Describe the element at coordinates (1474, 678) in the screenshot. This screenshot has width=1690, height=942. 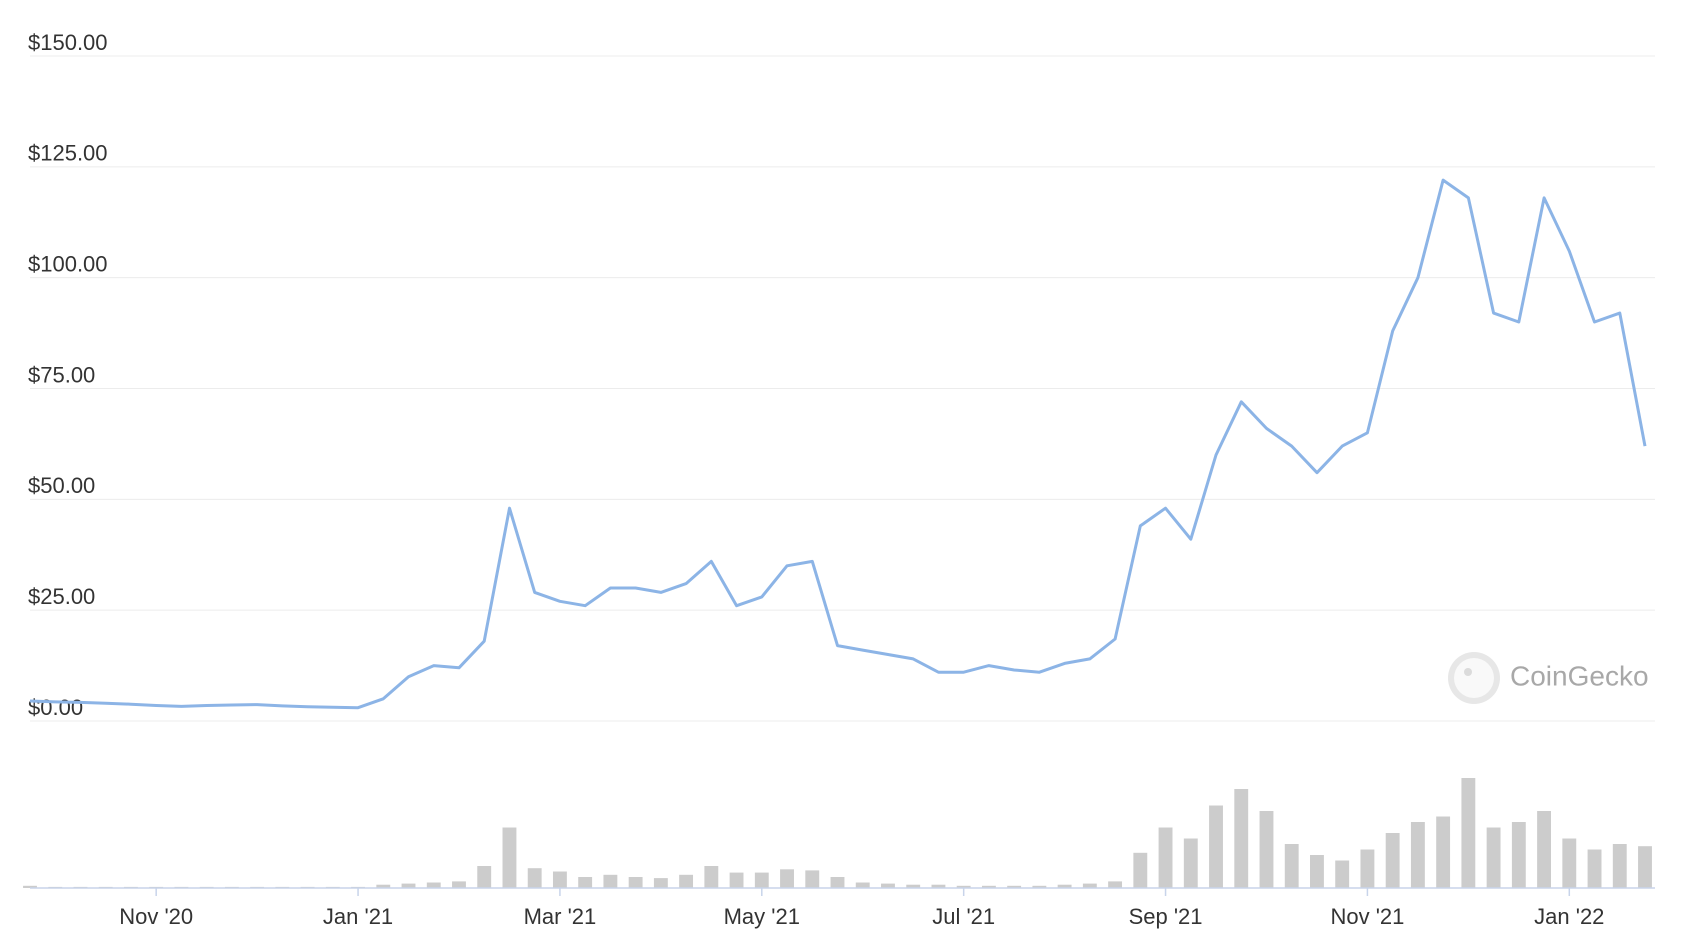
I see `watermark-logo` at that location.